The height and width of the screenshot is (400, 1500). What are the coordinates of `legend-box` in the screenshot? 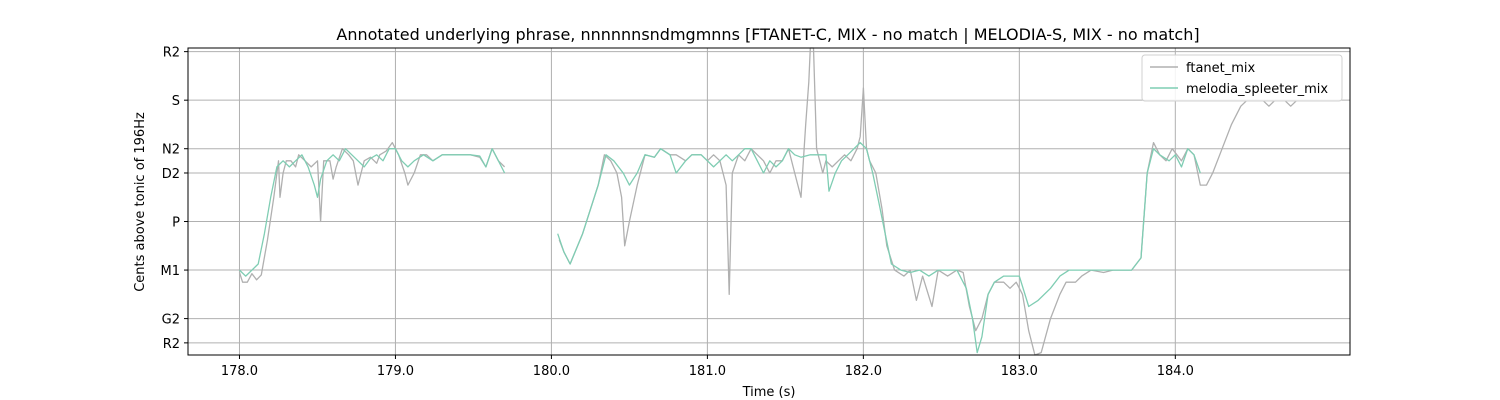 It's located at (1242, 78).